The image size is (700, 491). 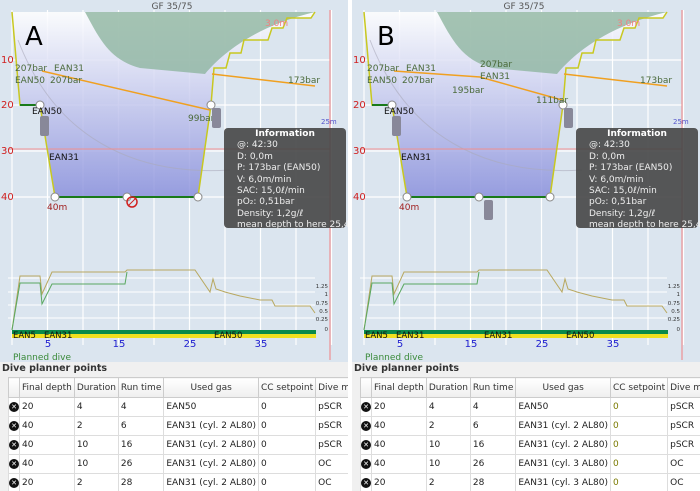 I want to click on table-row: ✕ 20 2 28 EAN31 (cyl. 3 AL80) 0 OC, so click(x=530, y=482).